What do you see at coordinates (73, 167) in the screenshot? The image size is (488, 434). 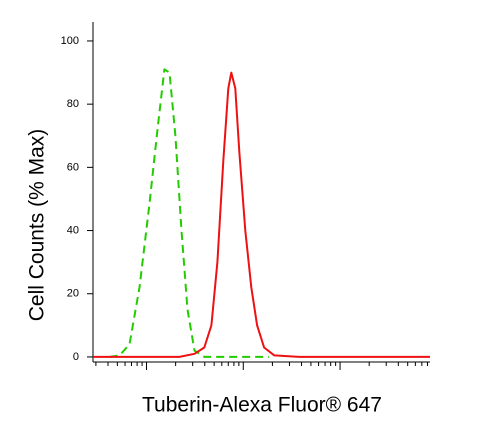 I see `y-tick-label: 60` at bounding box center [73, 167].